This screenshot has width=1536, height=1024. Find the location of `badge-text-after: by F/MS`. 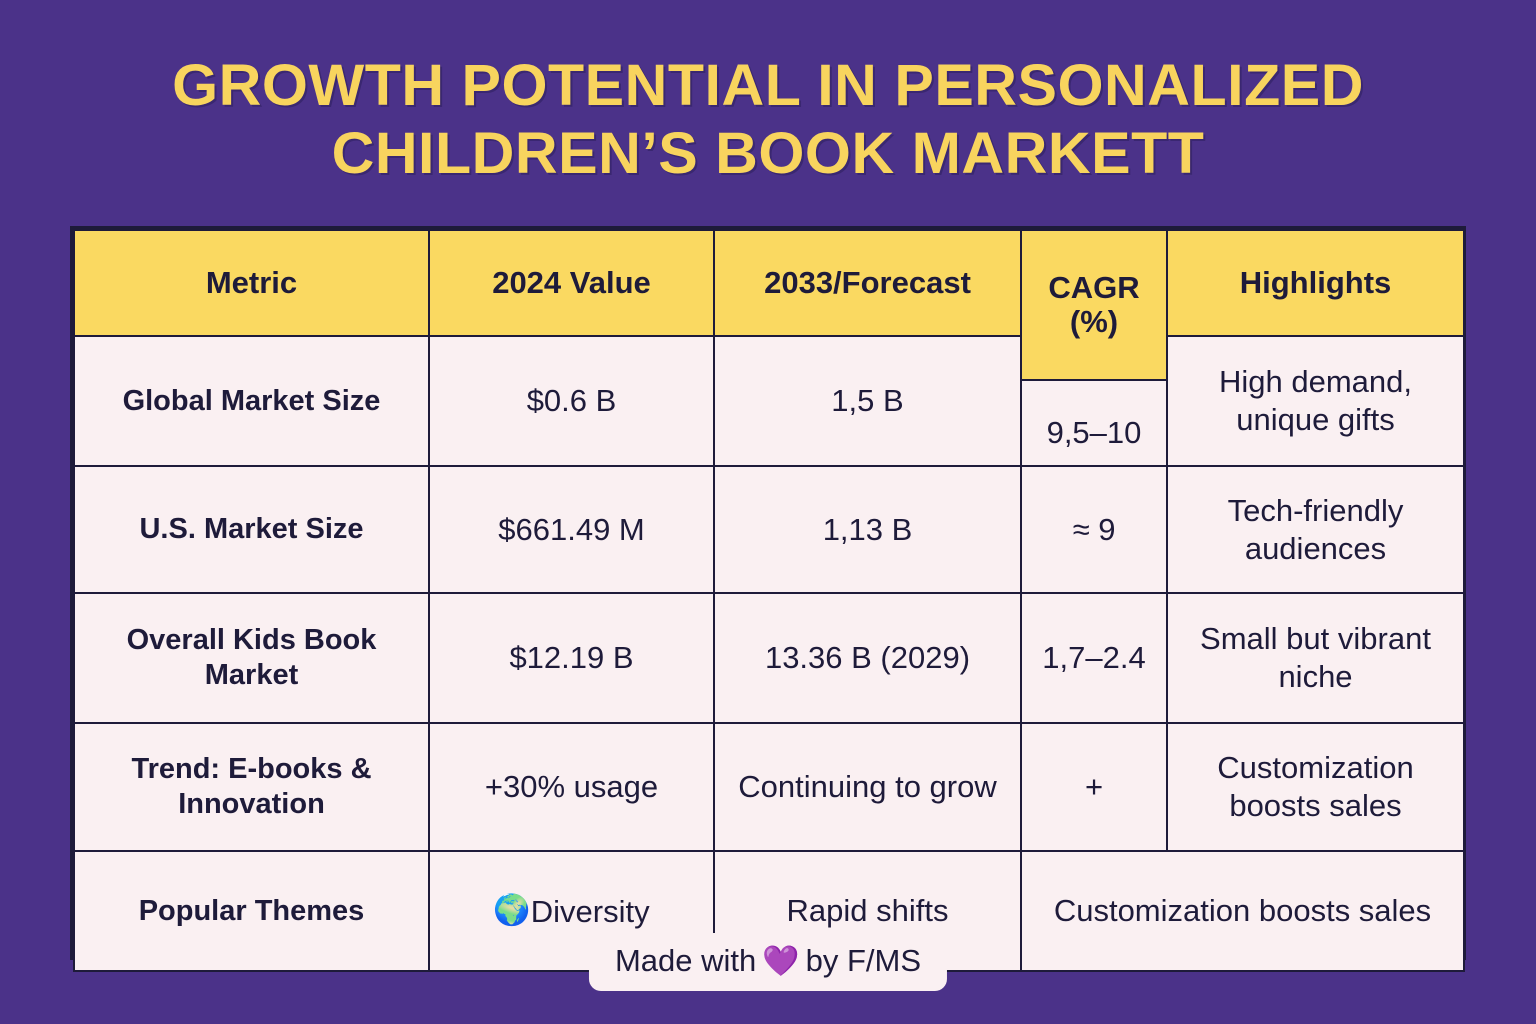

badge-text-after: by F/MS is located at coordinates (863, 960).